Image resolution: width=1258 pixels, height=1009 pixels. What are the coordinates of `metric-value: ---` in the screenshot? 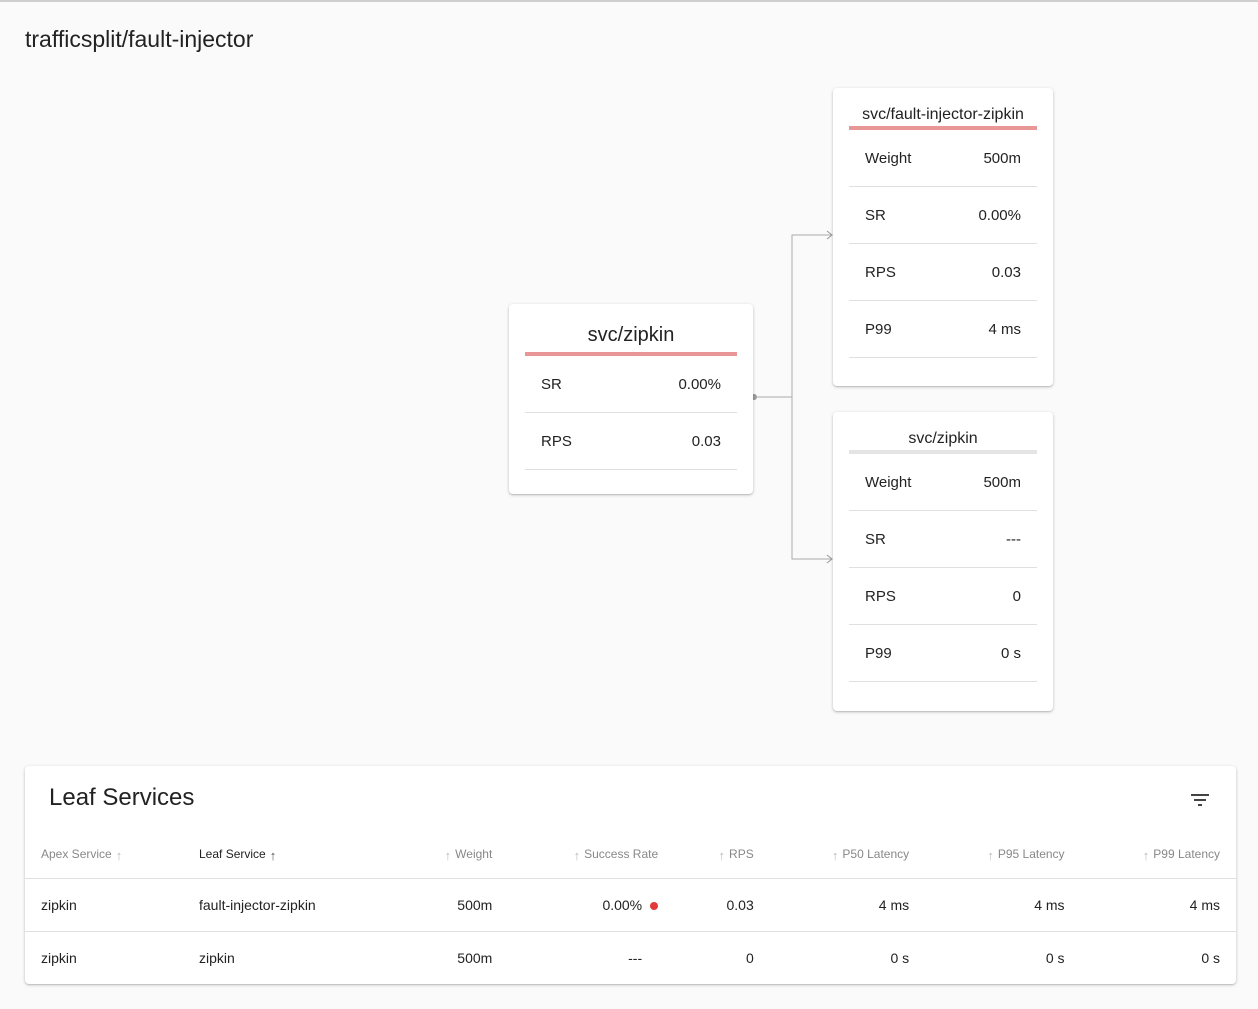 It's located at (1013, 539).